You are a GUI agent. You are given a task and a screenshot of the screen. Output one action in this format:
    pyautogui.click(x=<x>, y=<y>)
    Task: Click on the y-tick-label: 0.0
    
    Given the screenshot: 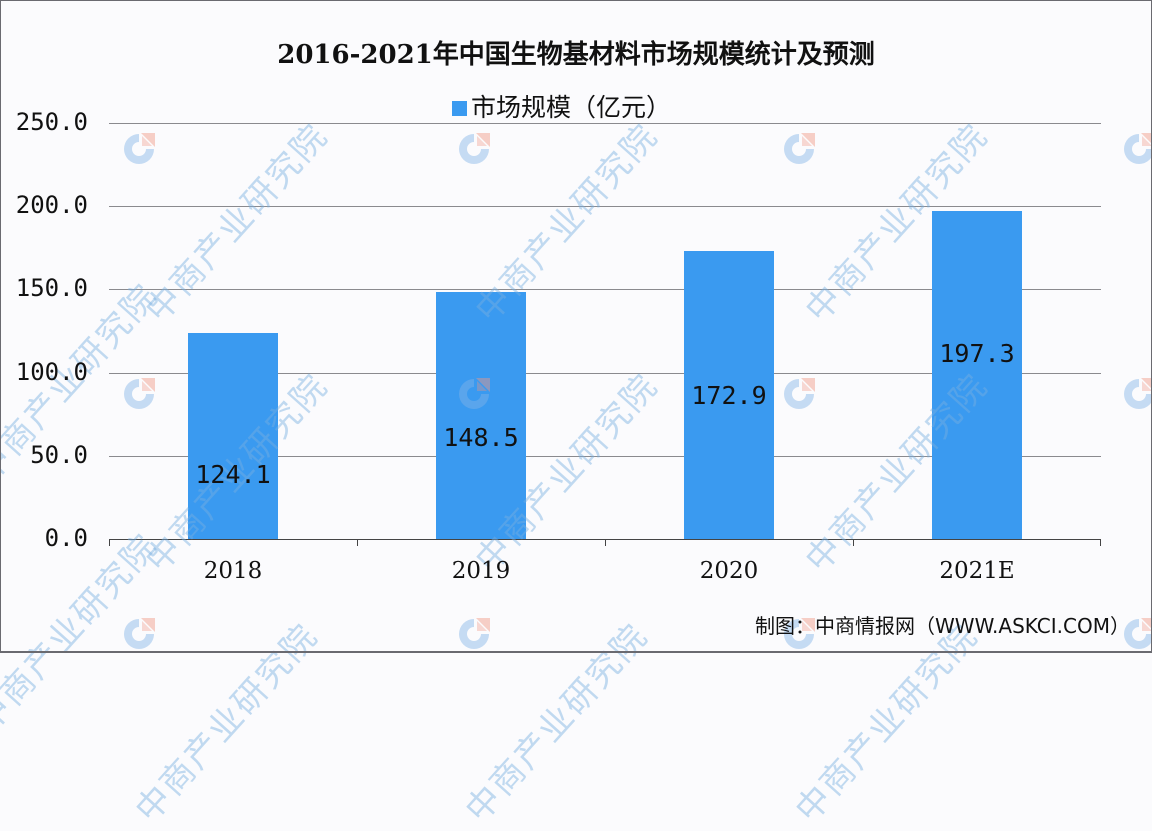 What is the action you would take?
    pyautogui.click(x=66, y=538)
    